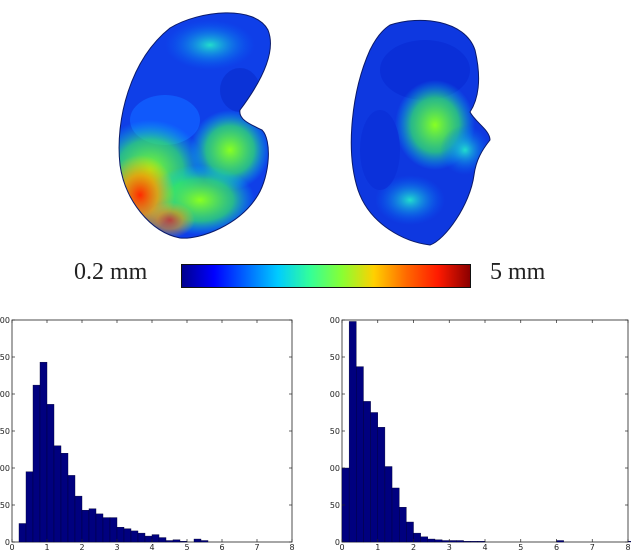  What do you see at coordinates (420, 132) in the screenshot?
I see `right-kidney` at bounding box center [420, 132].